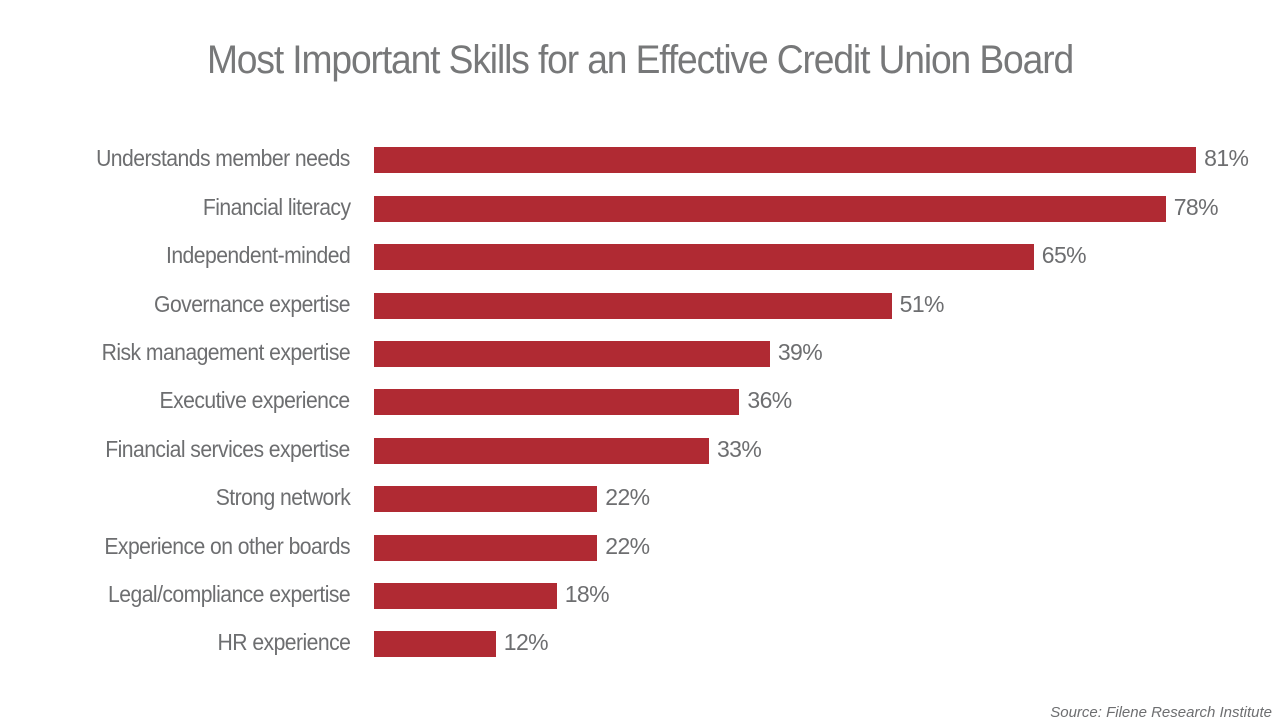 This screenshot has width=1280, height=721. I want to click on bar-row: Independent-minded 65%, so click(640, 256).